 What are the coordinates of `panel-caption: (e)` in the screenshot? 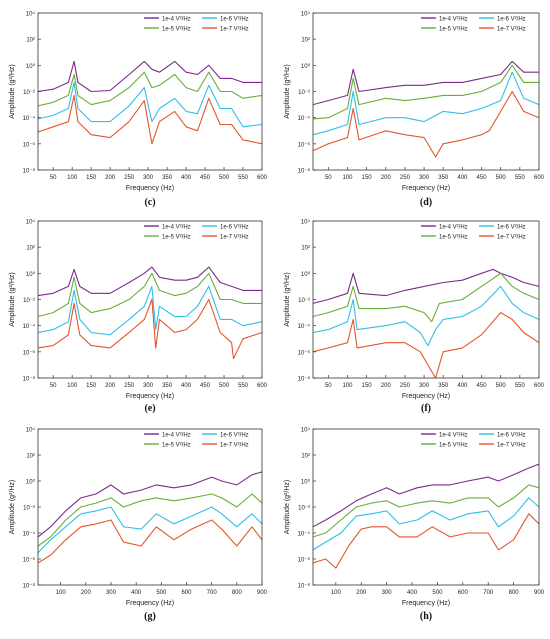 It's located at (149, 408).